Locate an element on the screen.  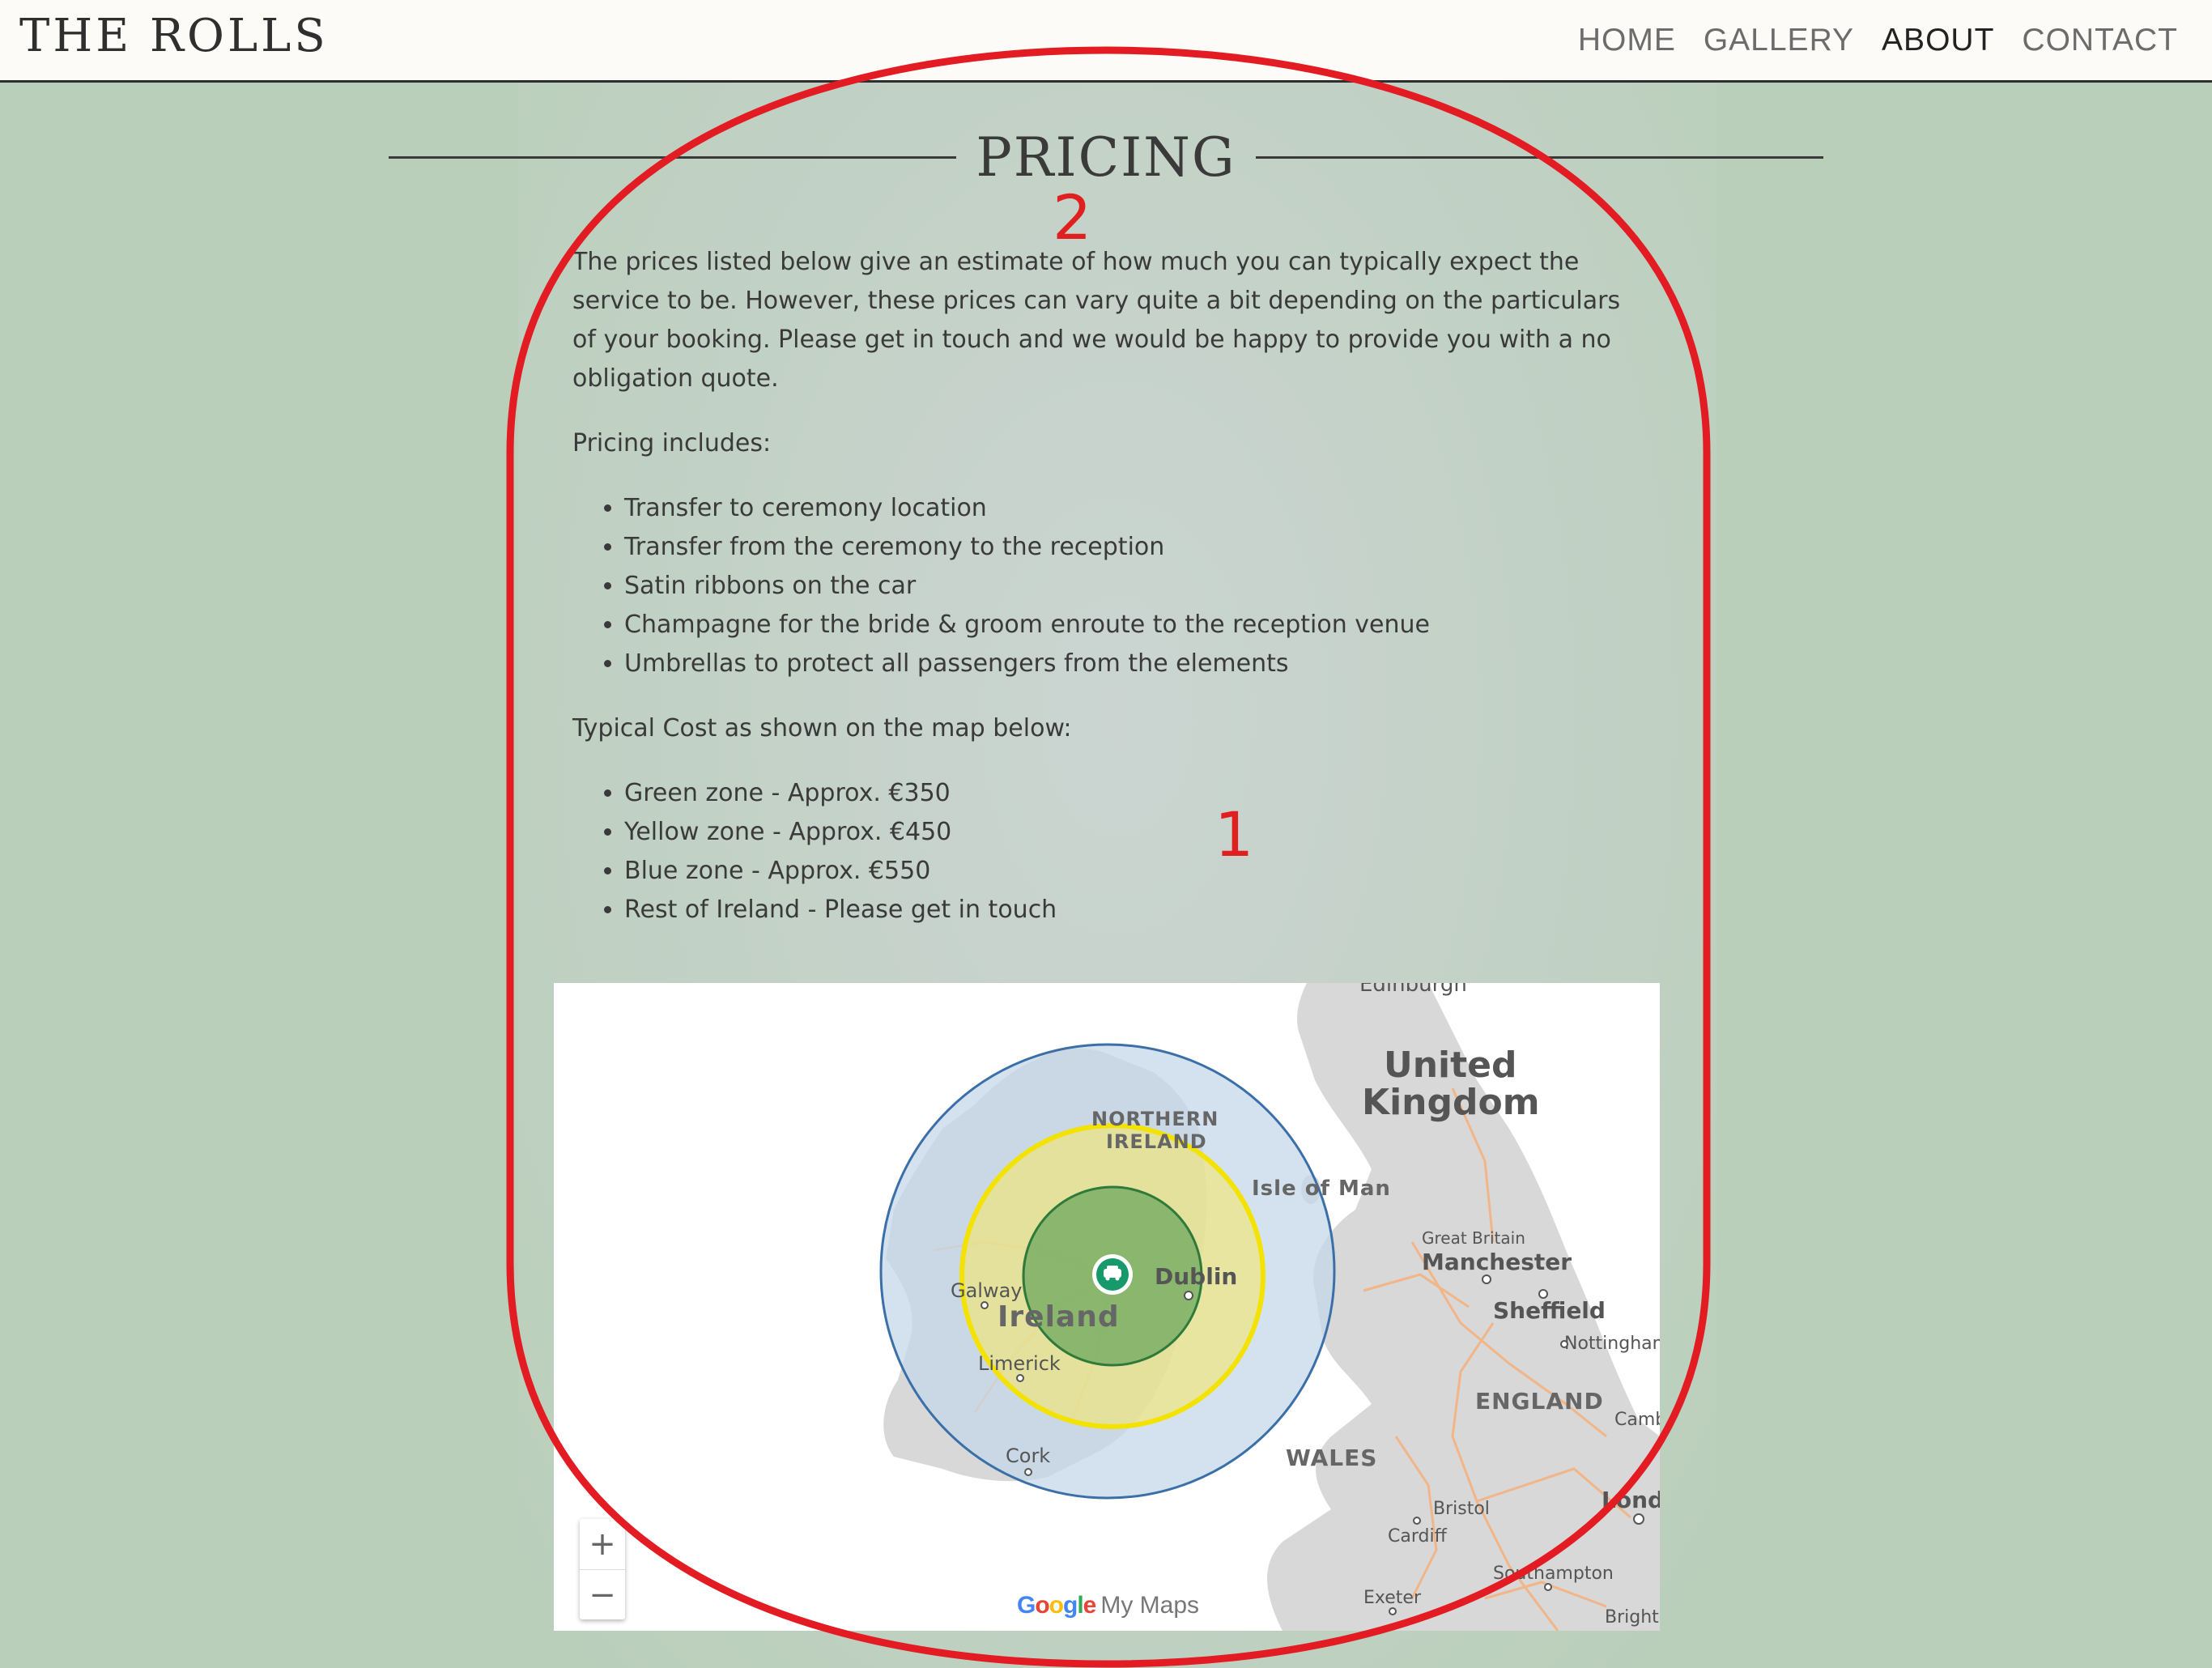
list-item: Yellow zone - Approx. €450 is located at coordinates (1132, 833).